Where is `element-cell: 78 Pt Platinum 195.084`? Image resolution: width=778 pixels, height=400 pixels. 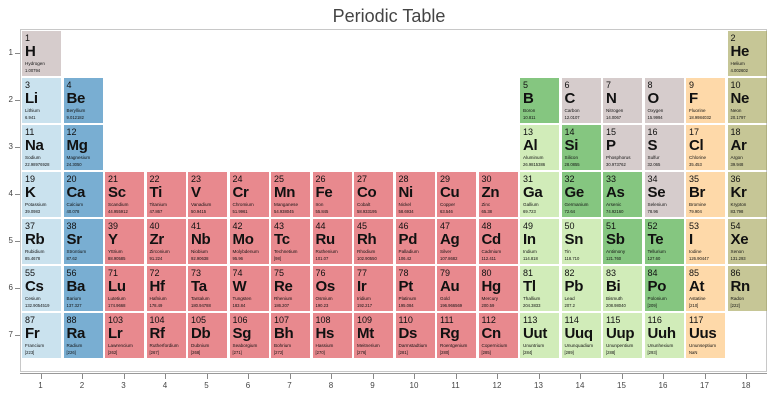
element-cell: 78 Pt Platinum 195.084 is located at coordinates (415, 288).